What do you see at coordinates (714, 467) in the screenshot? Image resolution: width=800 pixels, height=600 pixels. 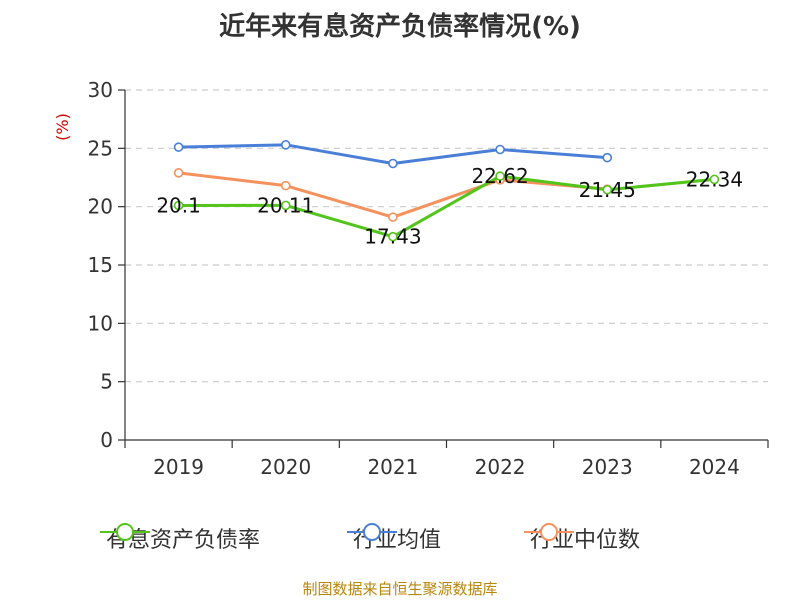 I see `x-tick-label: 2024` at bounding box center [714, 467].